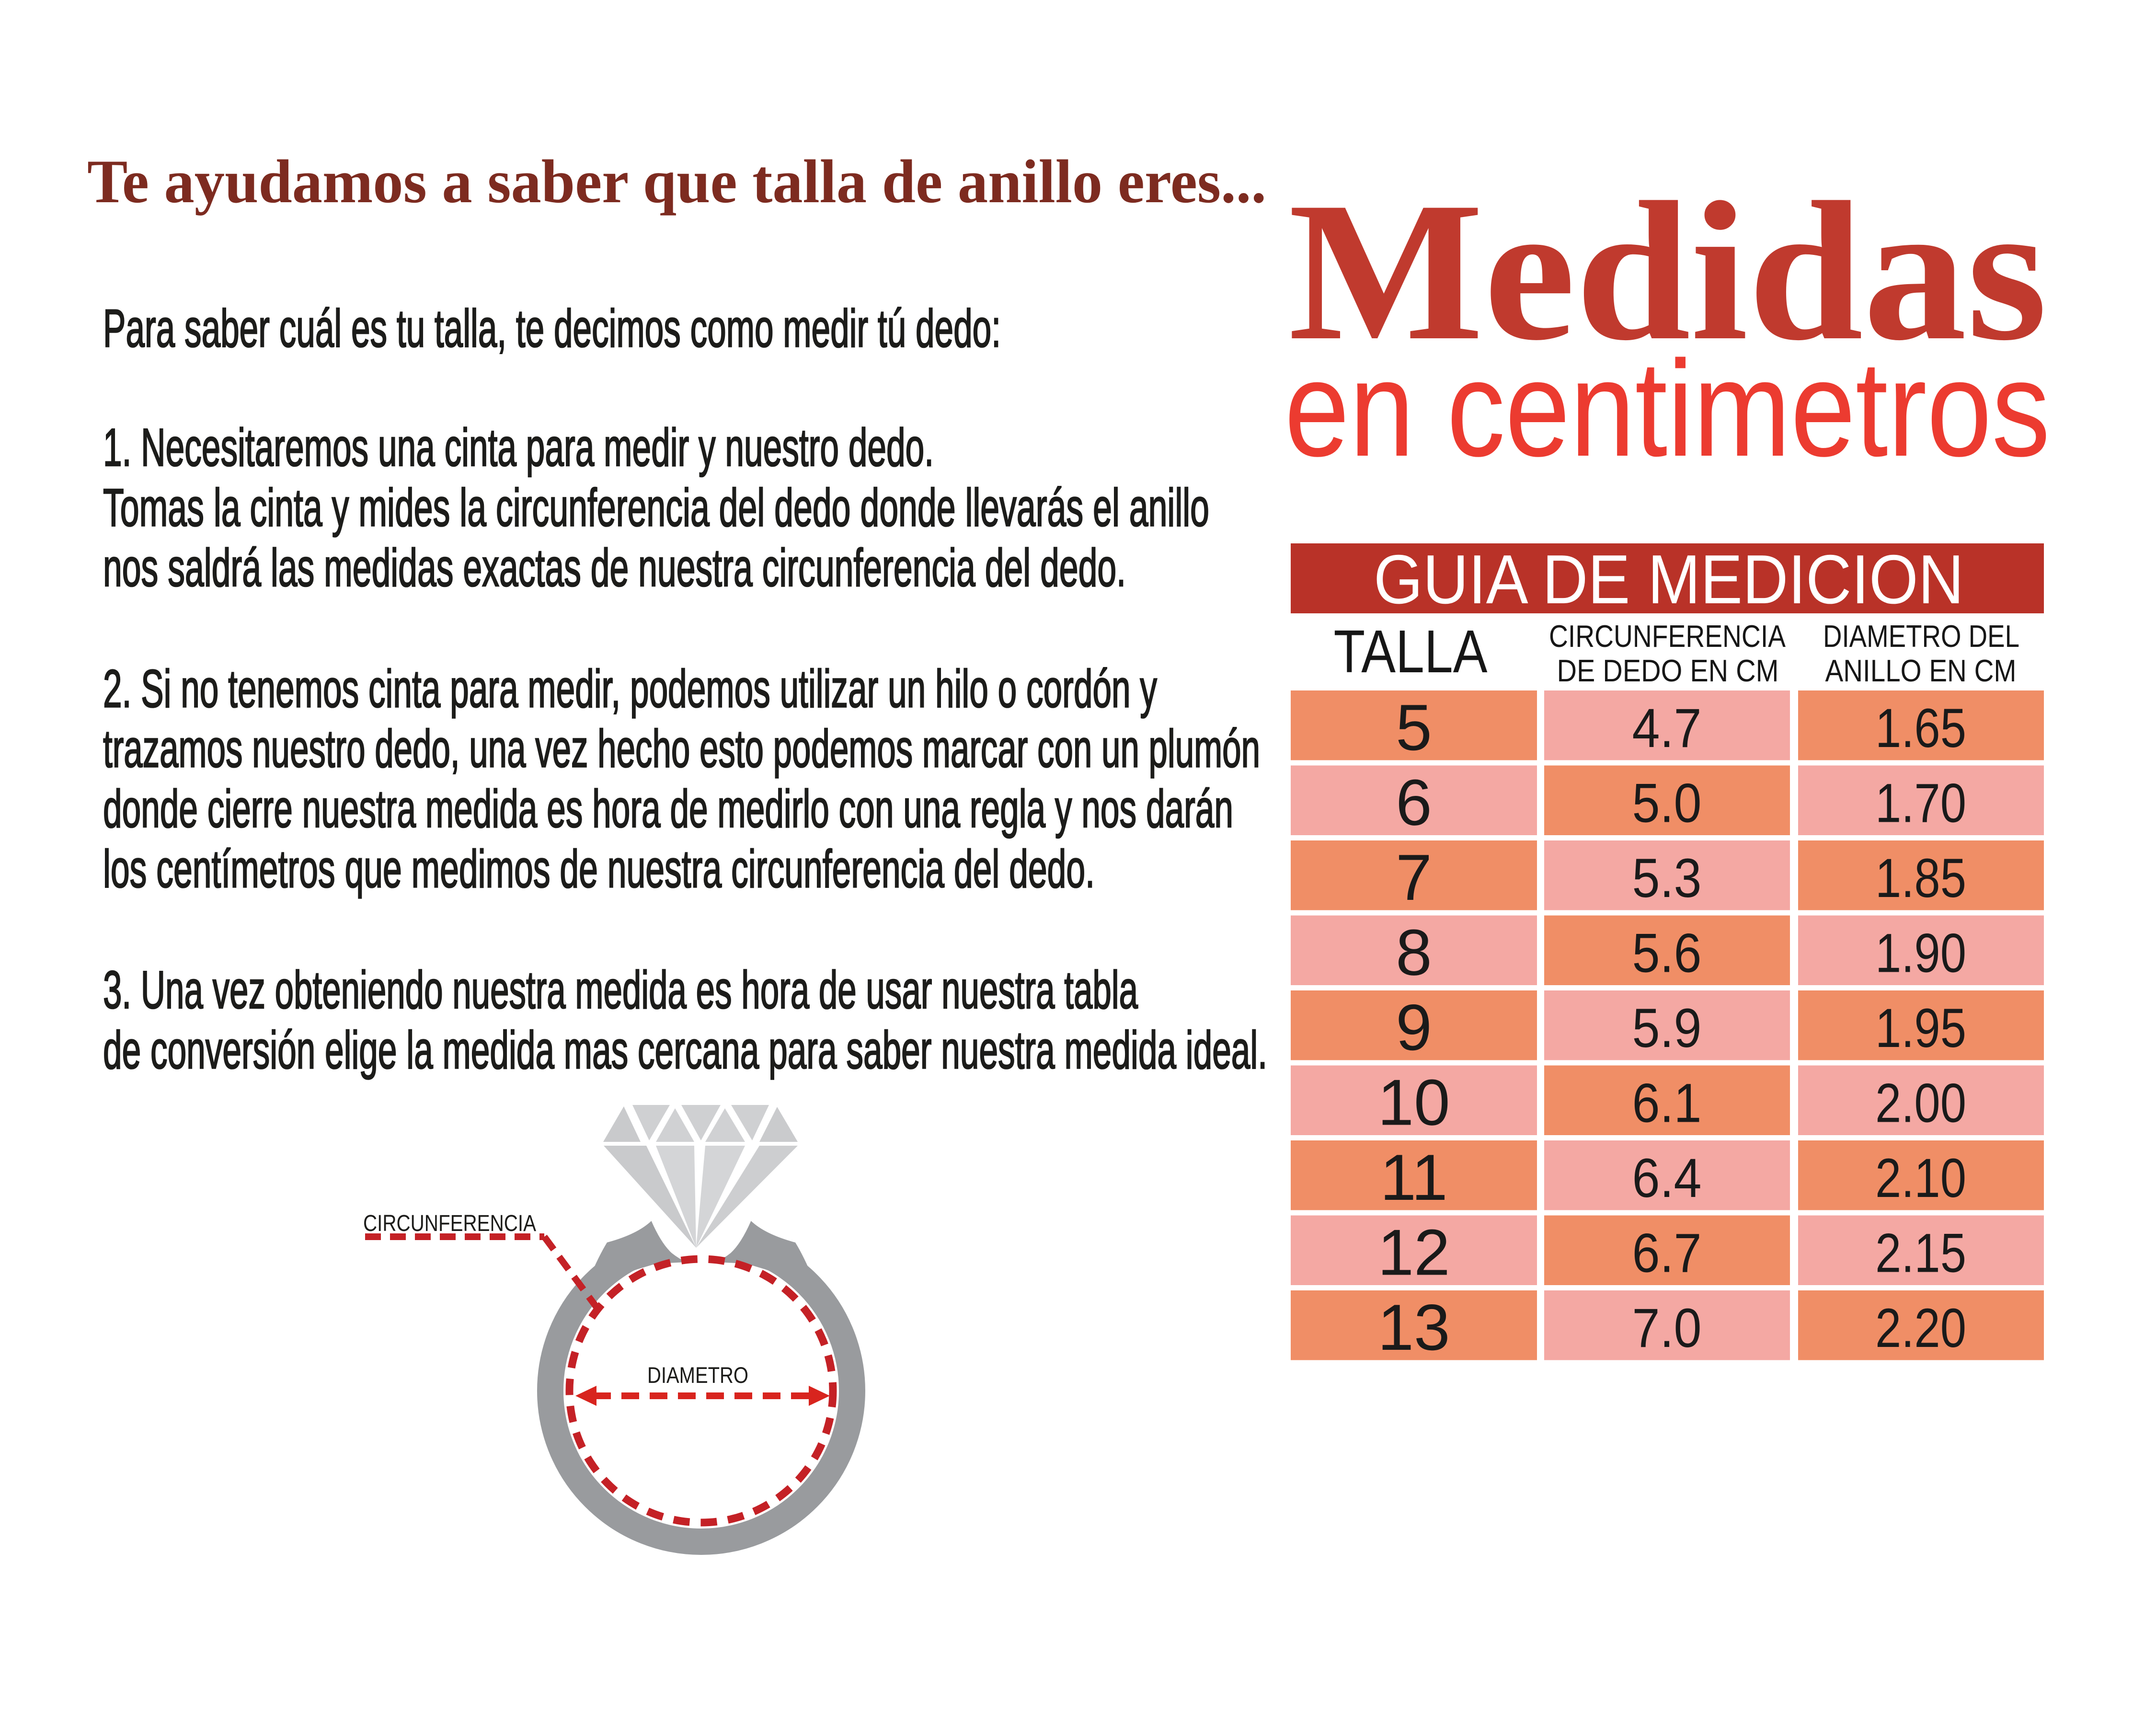 The width and height of the screenshot is (2156, 1725). I want to click on svg-text: 1.65, so click(1920, 728).